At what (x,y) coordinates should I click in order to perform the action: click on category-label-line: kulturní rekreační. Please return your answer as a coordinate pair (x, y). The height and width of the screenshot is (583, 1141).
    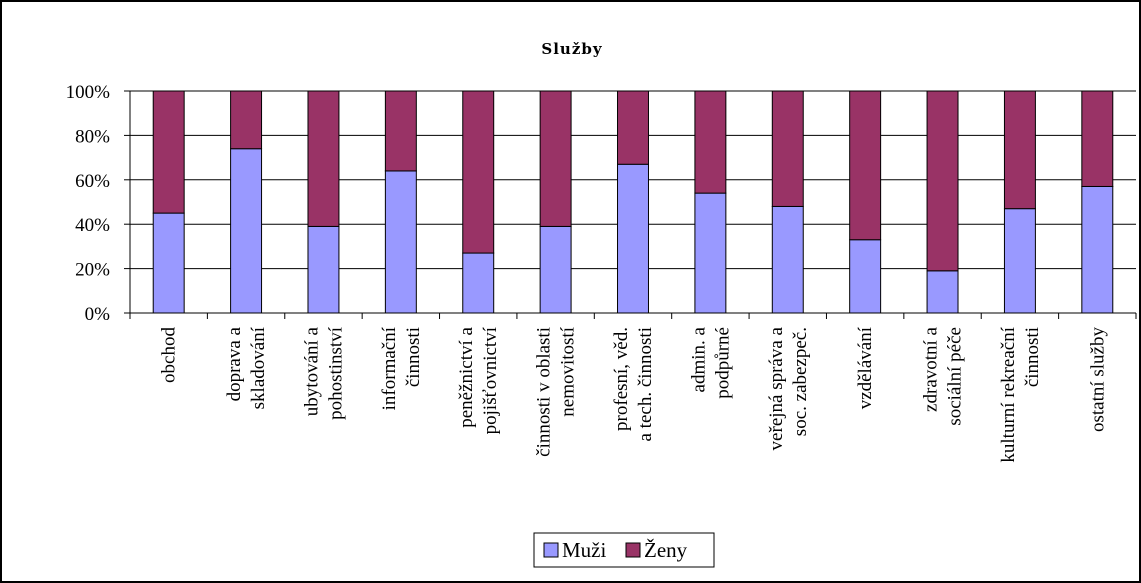
    Looking at the image, I should click on (1008, 394).